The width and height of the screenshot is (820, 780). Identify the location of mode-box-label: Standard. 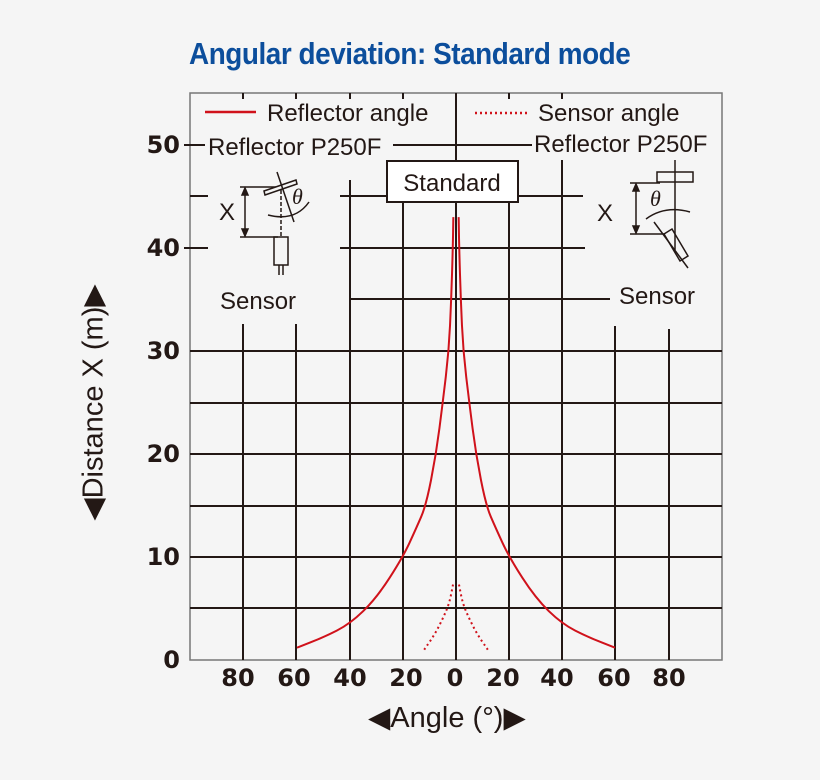
(451, 183).